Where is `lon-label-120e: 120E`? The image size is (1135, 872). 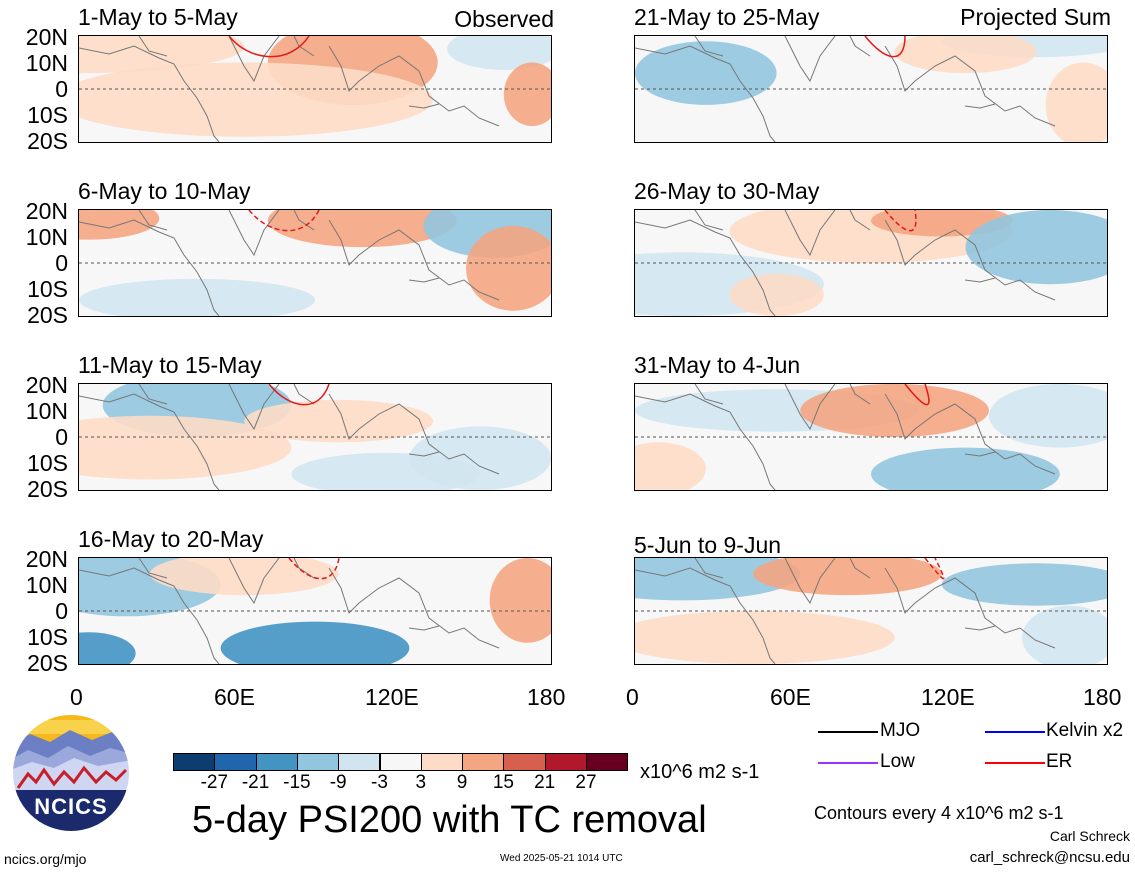
lon-label-120e: 120E is located at coordinates (948, 697).